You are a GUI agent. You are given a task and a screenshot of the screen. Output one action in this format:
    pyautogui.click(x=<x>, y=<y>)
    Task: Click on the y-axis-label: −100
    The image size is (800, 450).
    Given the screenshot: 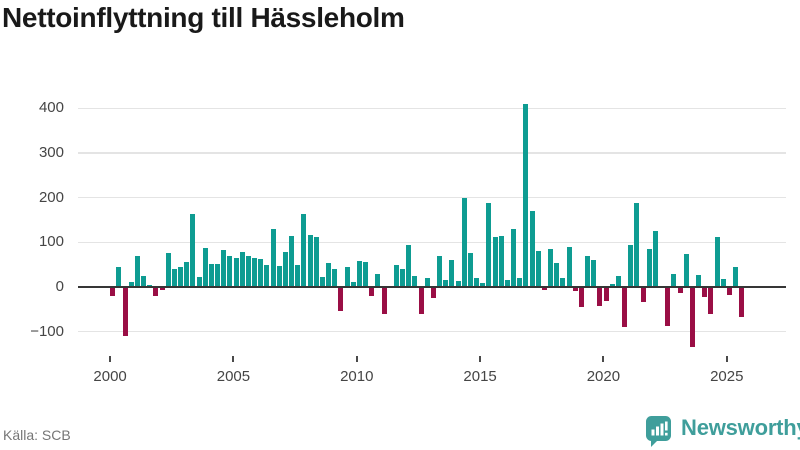 What is the action you would take?
    pyautogui.click(x=47, y=331)
    